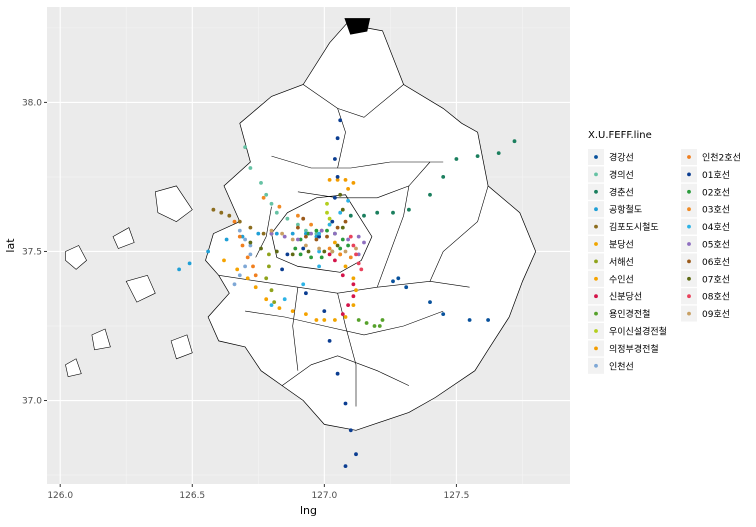  I want to click on legend-label: 신분당선, so click(625, 297).